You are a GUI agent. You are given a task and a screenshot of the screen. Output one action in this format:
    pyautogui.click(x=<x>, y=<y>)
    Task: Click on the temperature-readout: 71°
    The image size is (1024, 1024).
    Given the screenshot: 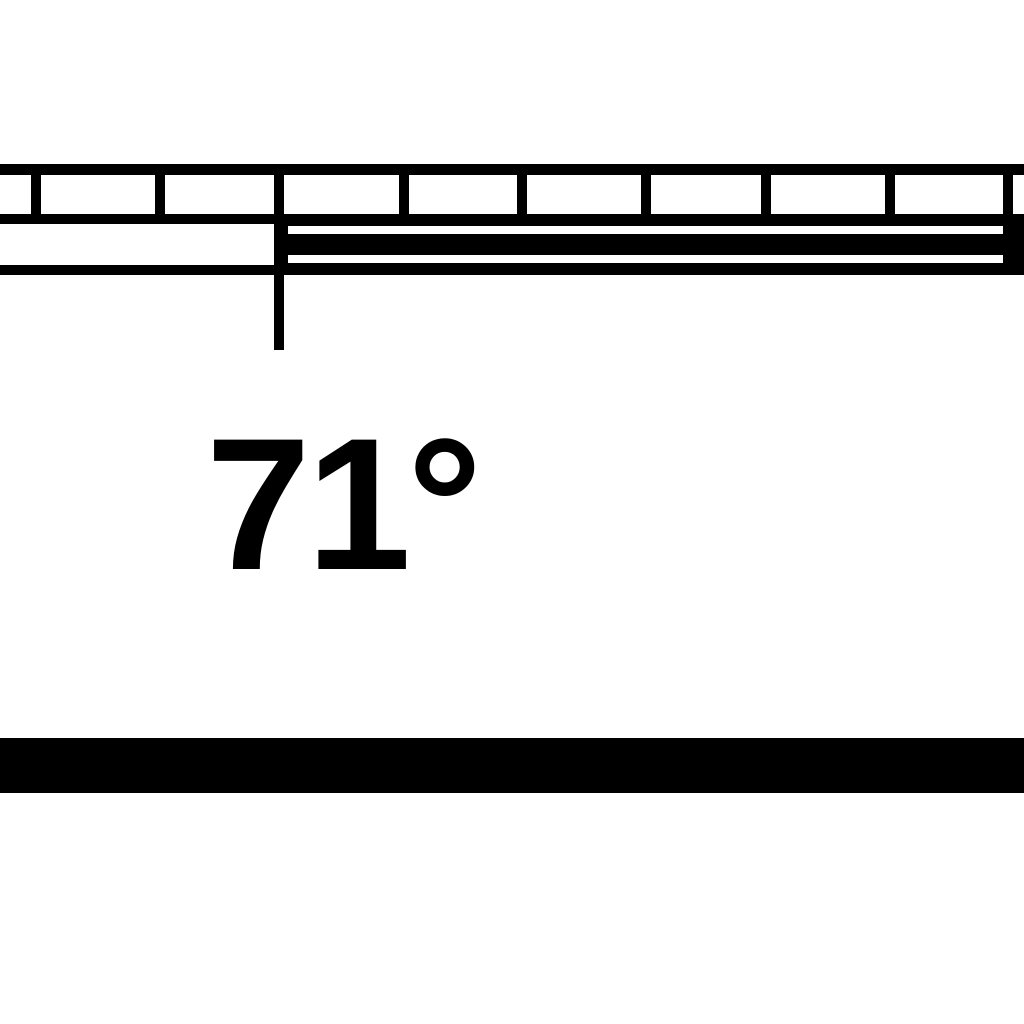 What is the action you would take?
    pyautogui.click(x=344, y=504)
    